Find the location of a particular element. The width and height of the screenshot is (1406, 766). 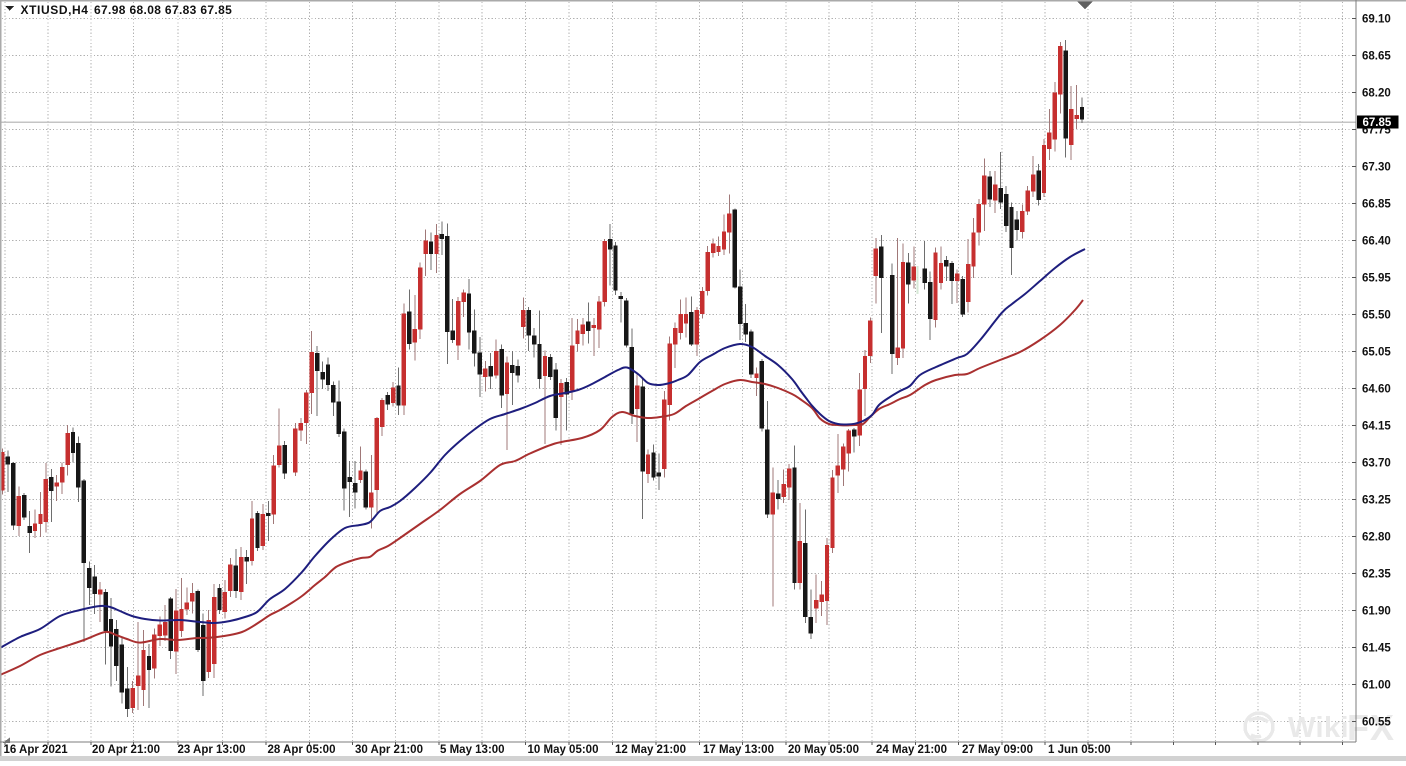

svg-text: 65.95 is located at coordinates (1376, 279).